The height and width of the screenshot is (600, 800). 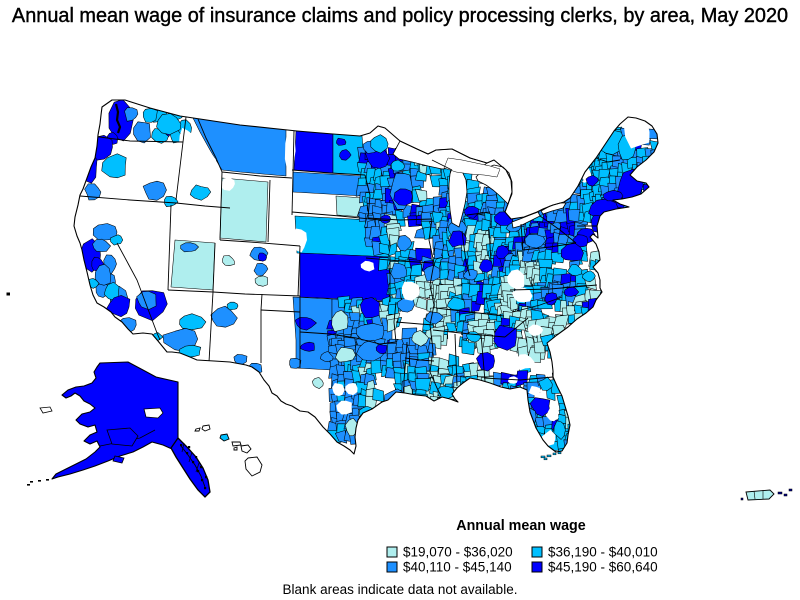 What do you see at coordinates (458, 552) in the screenshot?
I see `svg-text: $19,070 - $36,020` at bounding box center [458, 552].